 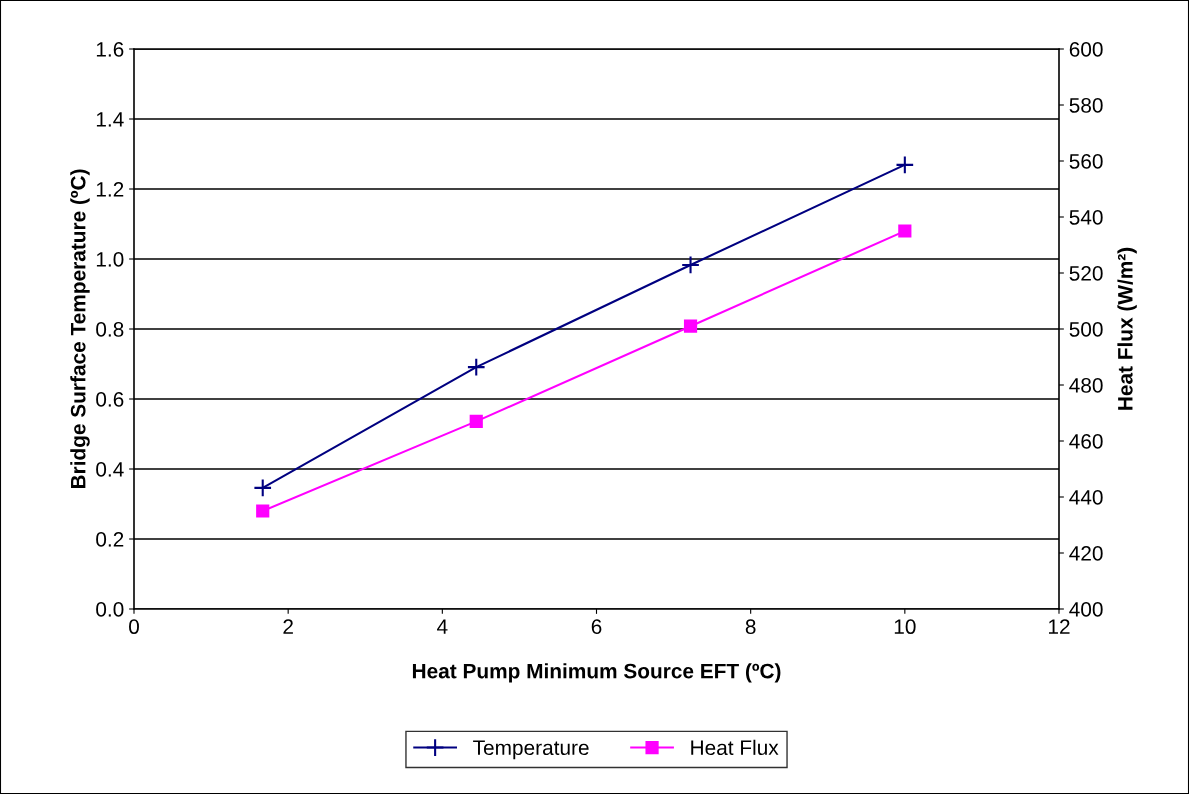 What do you see at coordinates (442, 626) in the screenshot?
I see `x-tick-label: 4` at bounding box center [442, 626].